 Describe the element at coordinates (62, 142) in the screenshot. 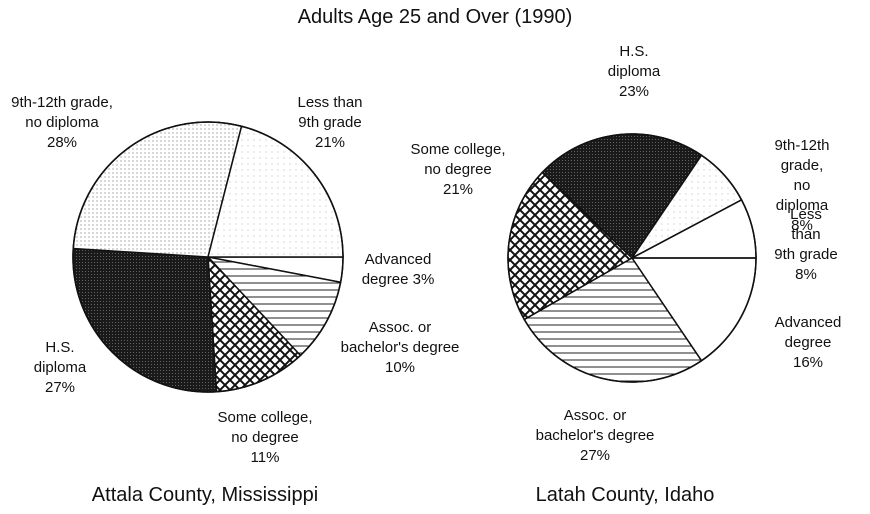

I see `value-label: 28%` at that location.